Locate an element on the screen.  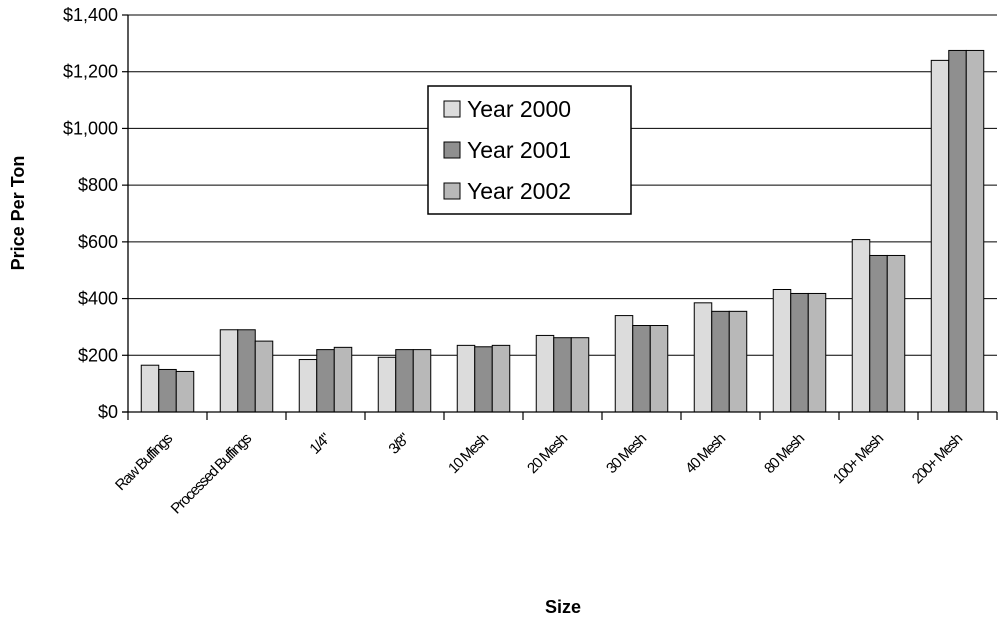
legend: Year 2000 Year 2001 Year 2002 is located at coordinates (529, 150).